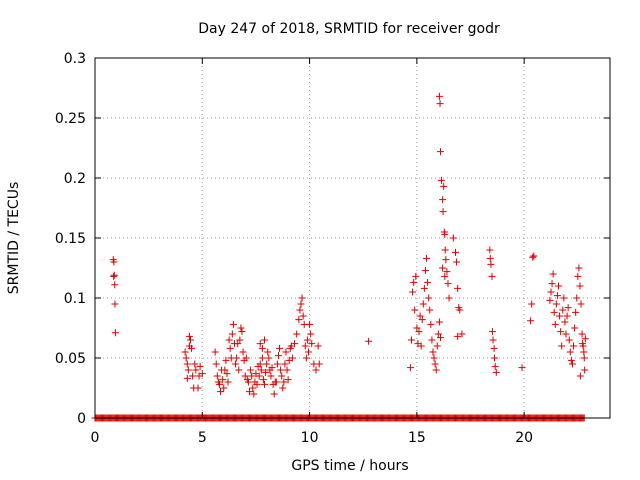  I want to click on x-axis-label: GPS time / hours, so click(349, 466).